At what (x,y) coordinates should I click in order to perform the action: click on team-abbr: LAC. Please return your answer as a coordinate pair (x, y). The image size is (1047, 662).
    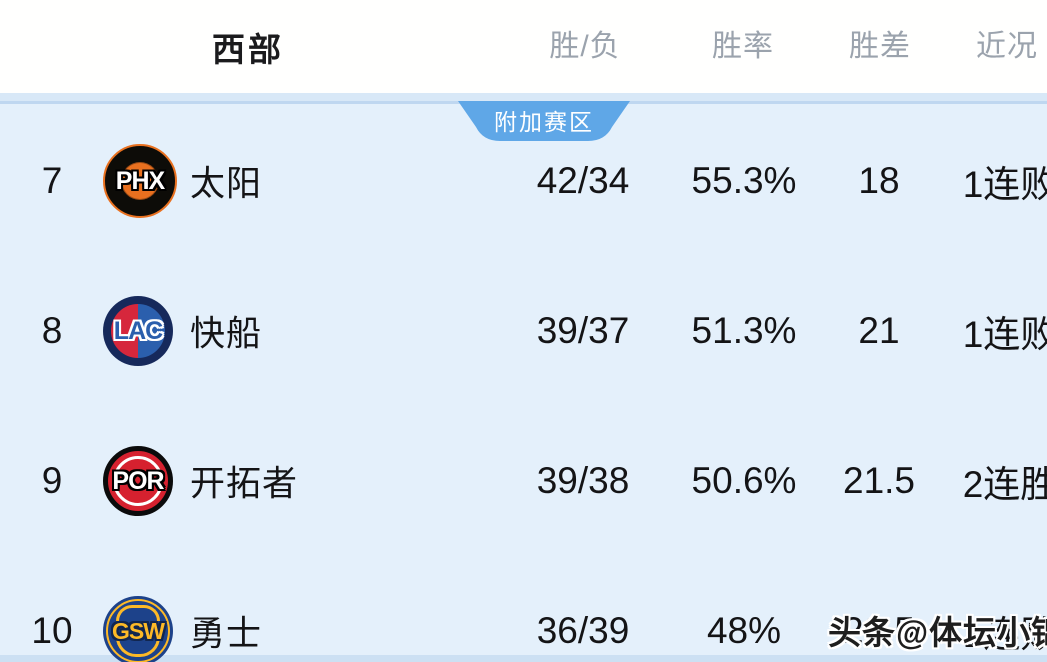
    Looking at the image, I should click on (138, 330).